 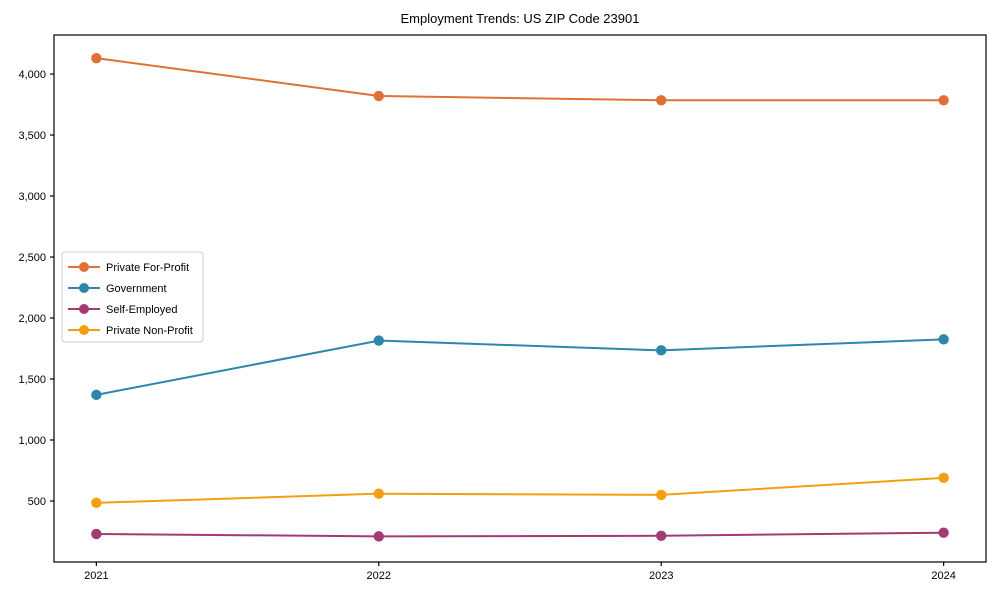 I want to click on chart-title: Employment Trends: US ZIP Code 23901, so click(x=520, y=18).